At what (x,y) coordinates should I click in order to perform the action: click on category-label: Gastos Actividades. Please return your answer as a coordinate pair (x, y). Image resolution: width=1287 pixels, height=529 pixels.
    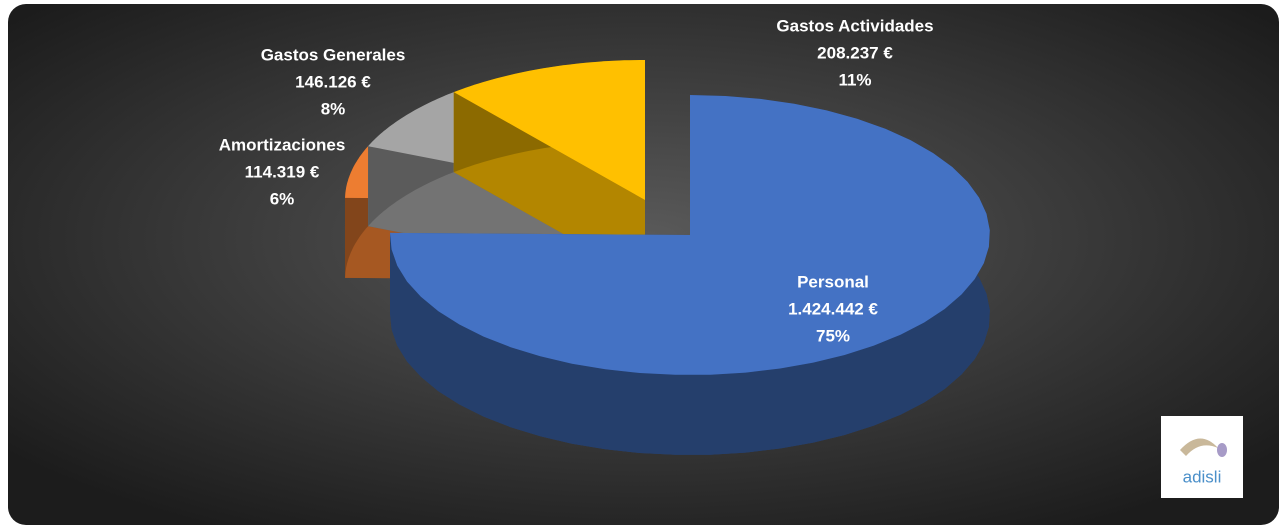
    Looking at the image, I should click on (854, 25).